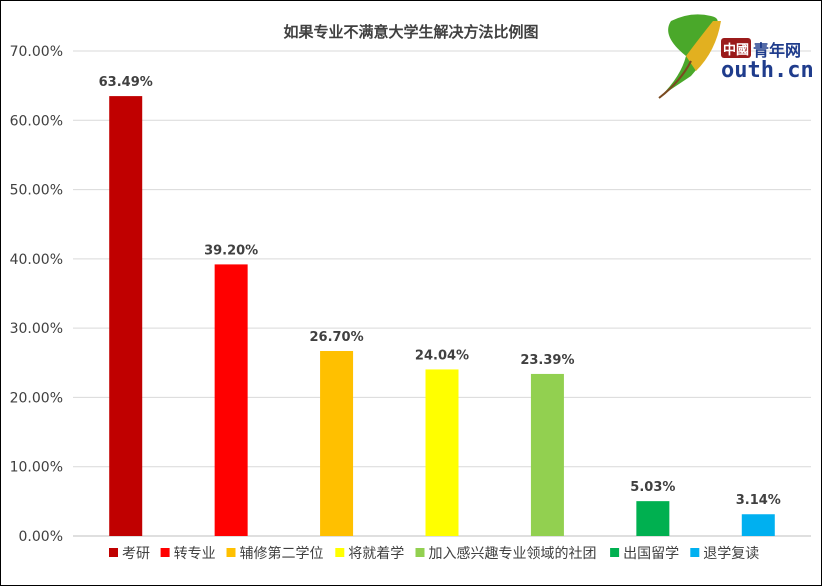  Describe the element at coordinates (704, 56) in the screenshot. I see `ginkgo-leaf-icon` at that location.